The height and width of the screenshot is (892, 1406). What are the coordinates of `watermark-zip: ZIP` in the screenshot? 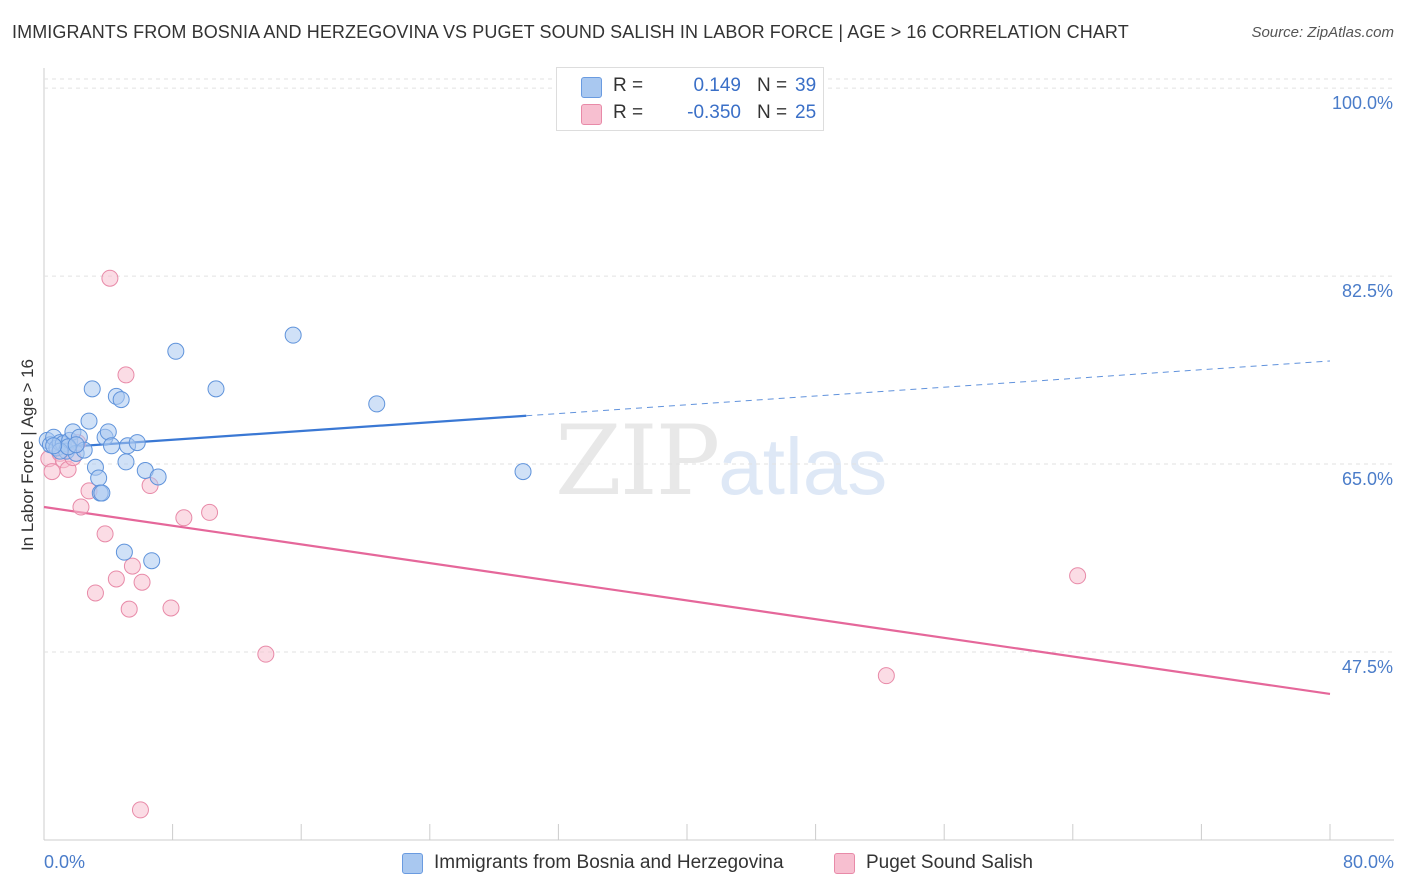 It's located at (637, 461).